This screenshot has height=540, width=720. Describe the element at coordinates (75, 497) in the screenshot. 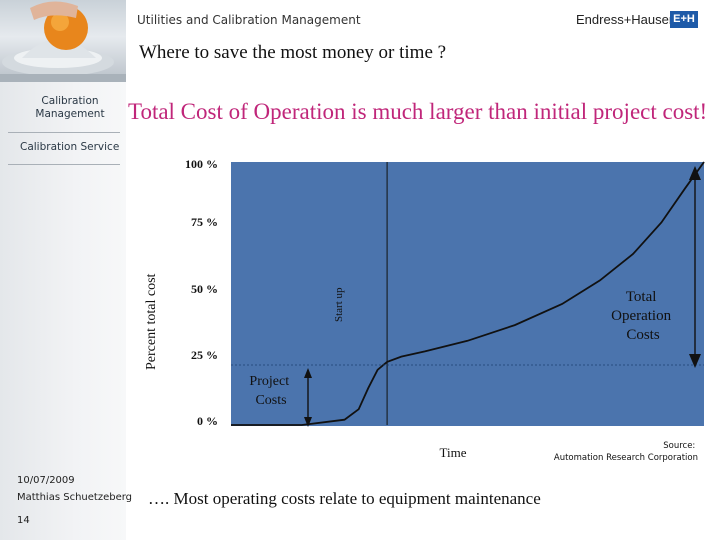

I see `slide-author: Matthias Schuetzeberg` at that location.